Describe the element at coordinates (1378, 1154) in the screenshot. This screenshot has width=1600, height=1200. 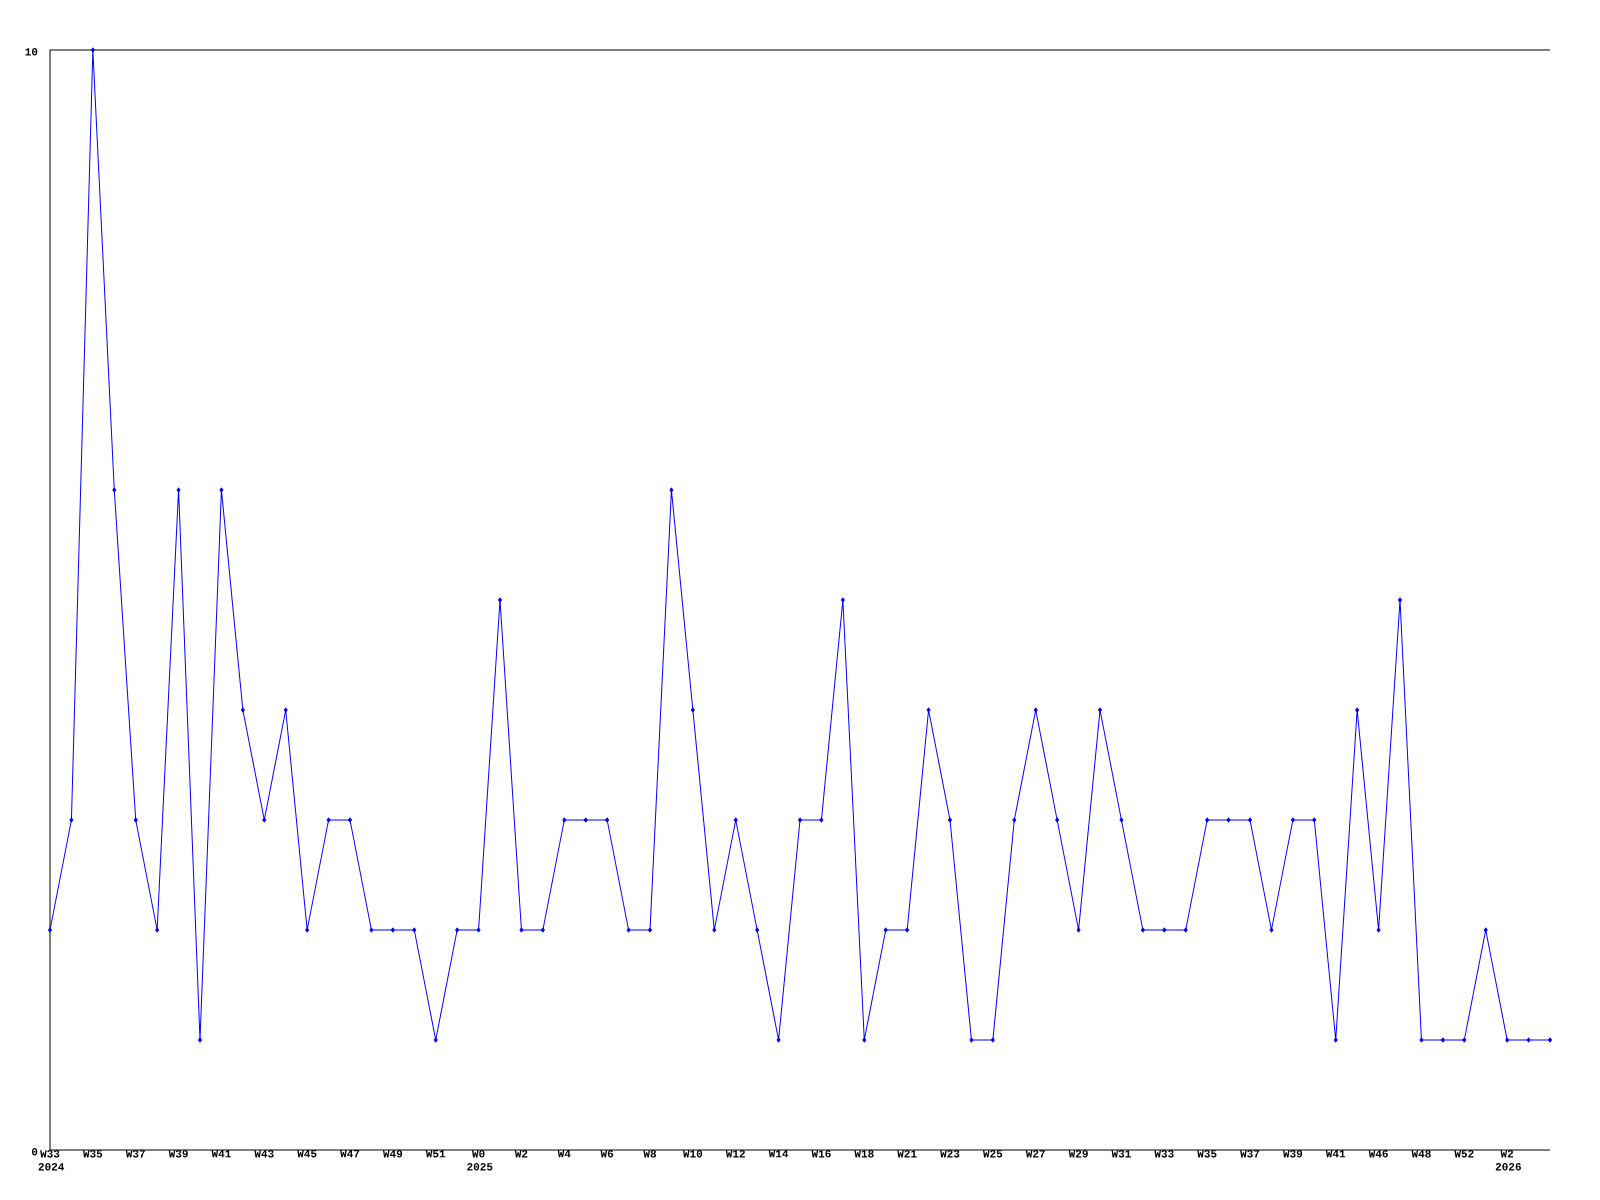
I see `x-tick-label: W46` at that location.